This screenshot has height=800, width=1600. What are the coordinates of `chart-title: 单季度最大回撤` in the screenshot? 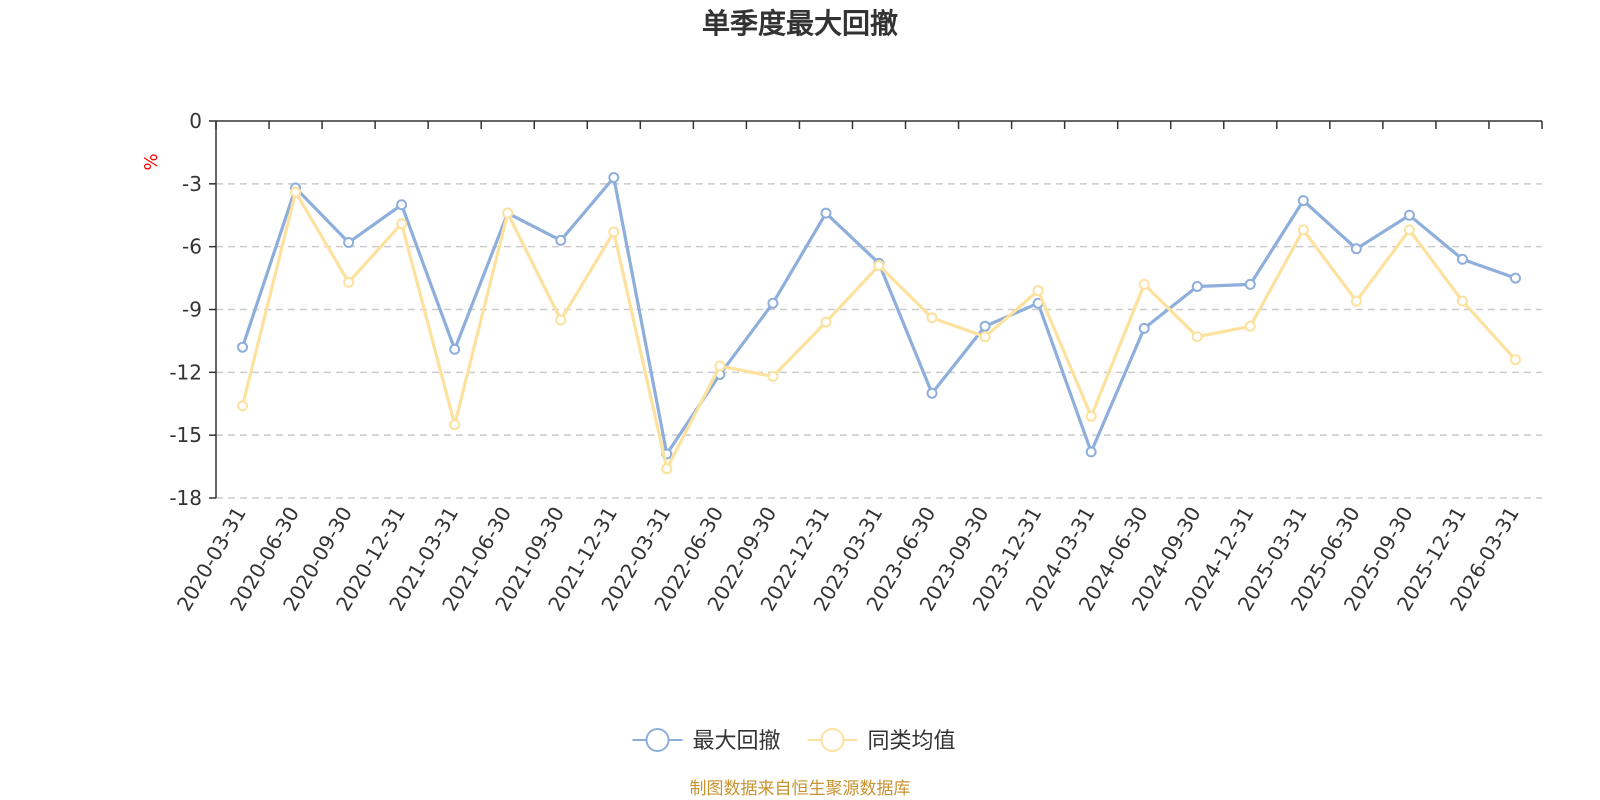 It's located at (800, 23).